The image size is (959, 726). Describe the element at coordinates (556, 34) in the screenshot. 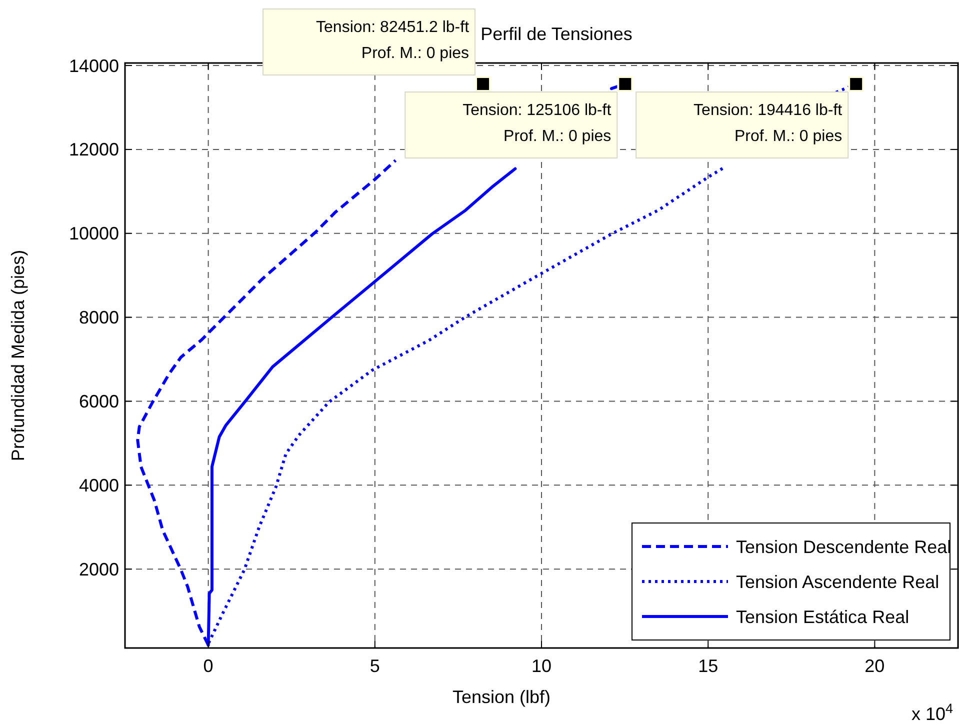

I see `chart-title: Perfil de Tensiones` at that location.